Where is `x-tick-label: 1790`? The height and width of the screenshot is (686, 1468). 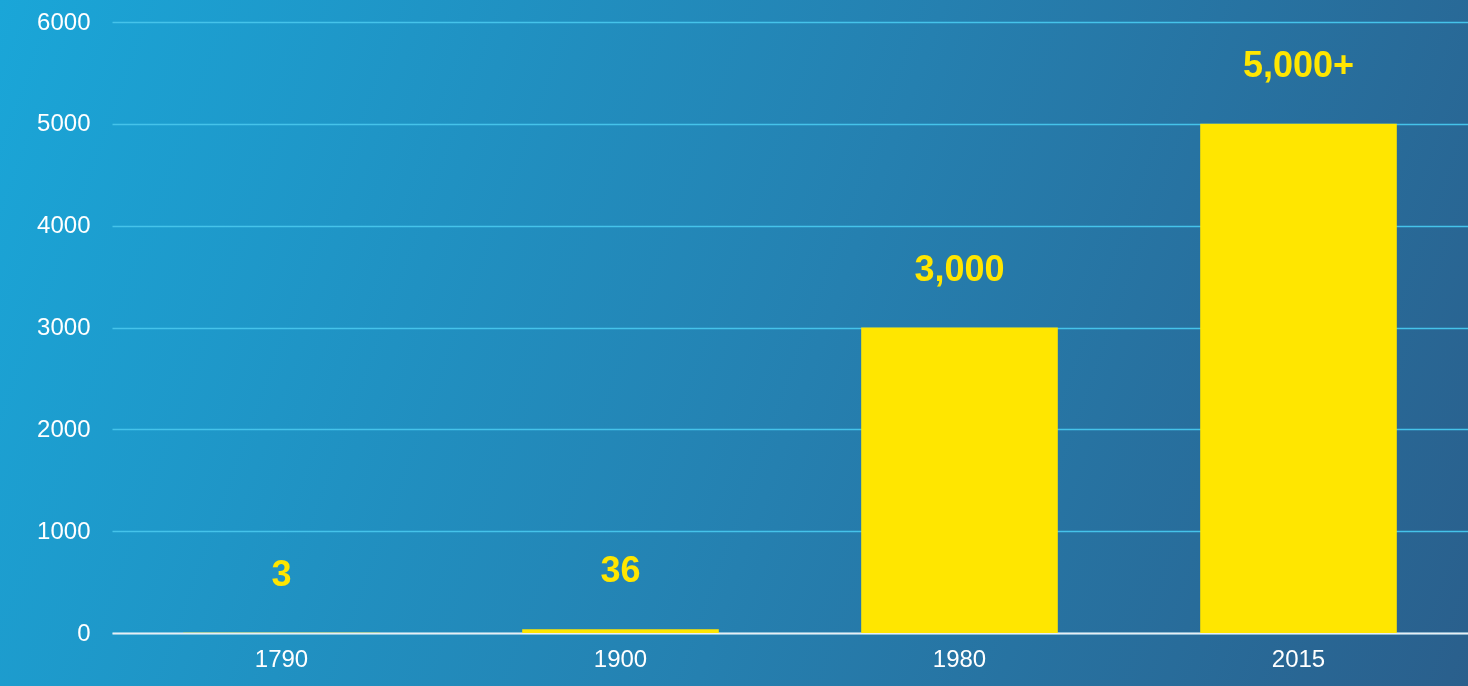
x-tick-label: 1790 is located at coordinates (281, 658).